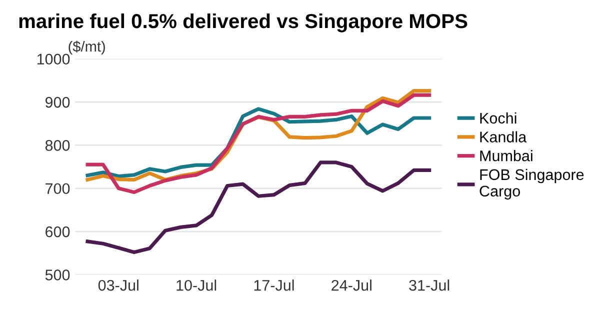 This screenshot has height=327, width=601. Describe the element at coordinates (532, 184) in the screenshot. I see `legend-label: FOB Singapore Cargo` at that location.